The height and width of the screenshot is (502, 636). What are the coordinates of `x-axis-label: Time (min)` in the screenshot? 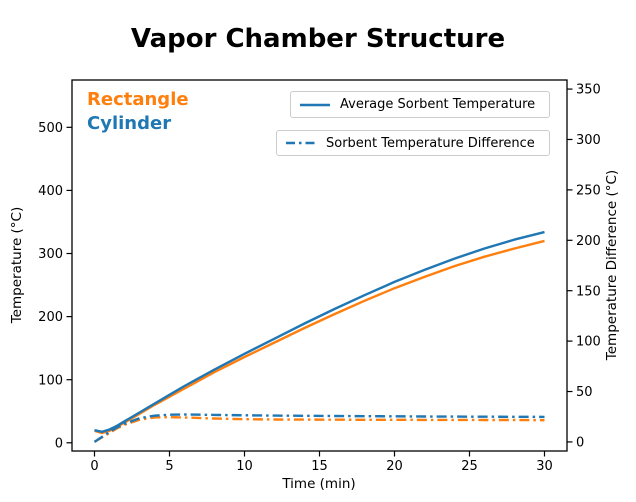 It's located at (319, 484).